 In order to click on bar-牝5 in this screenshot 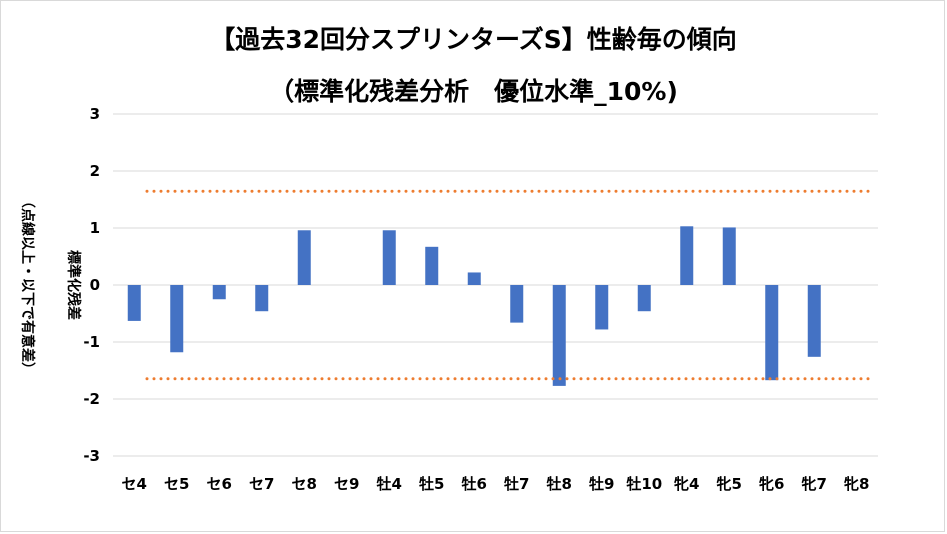, I will do `click(729, 256)`.